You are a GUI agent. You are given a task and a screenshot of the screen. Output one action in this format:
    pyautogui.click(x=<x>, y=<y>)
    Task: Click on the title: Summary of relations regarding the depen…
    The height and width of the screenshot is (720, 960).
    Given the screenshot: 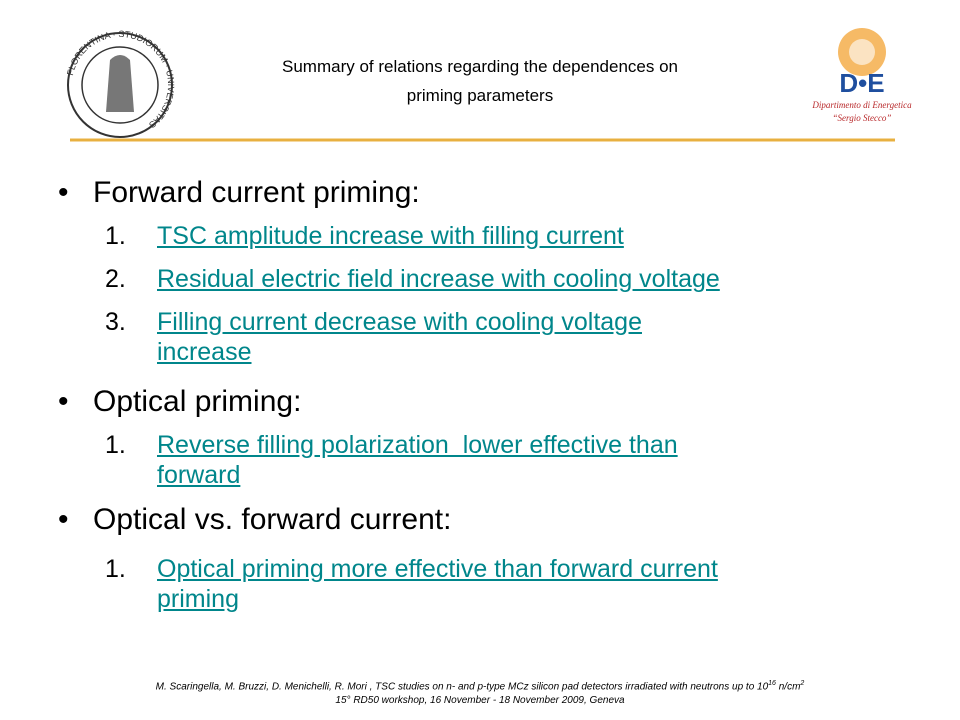 What is the action you would take?
    pyautogui.click(x=480, y=66)
    